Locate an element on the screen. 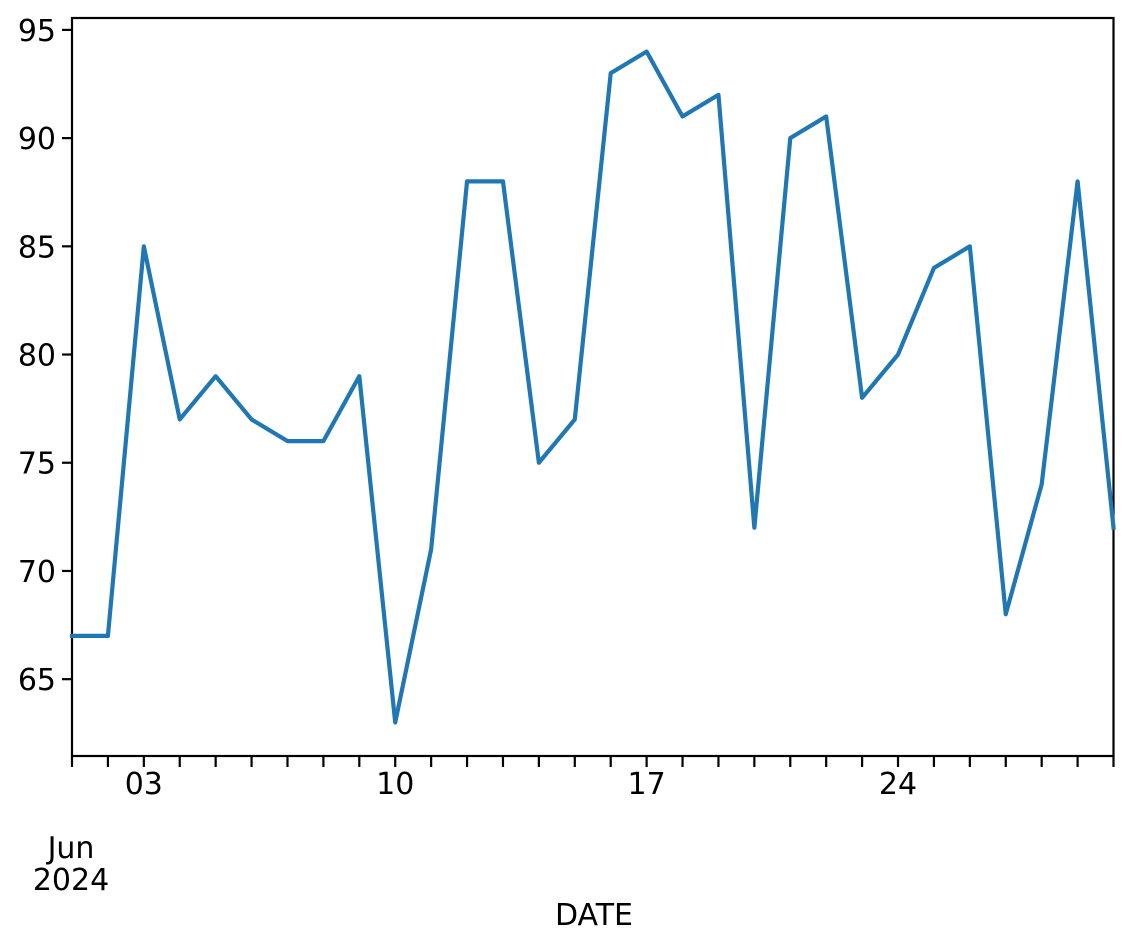  y-tick-label: 75 is located at coordinates (37, 464).